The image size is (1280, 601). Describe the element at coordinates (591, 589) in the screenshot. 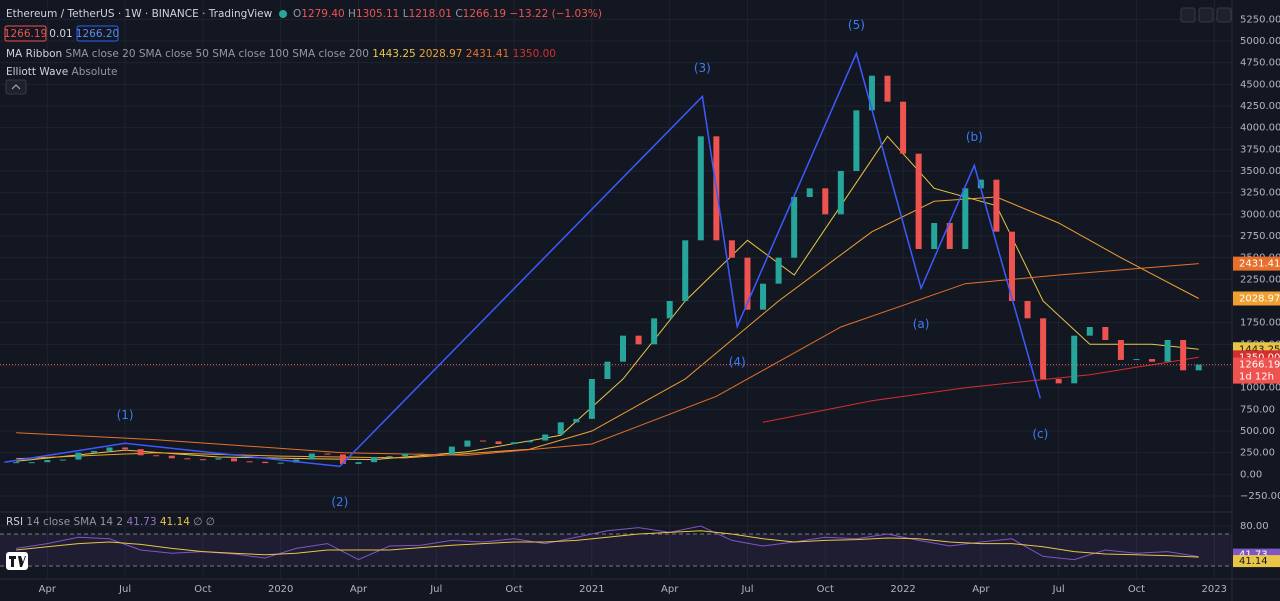

I see `x-tick-label: 2021` at that location.